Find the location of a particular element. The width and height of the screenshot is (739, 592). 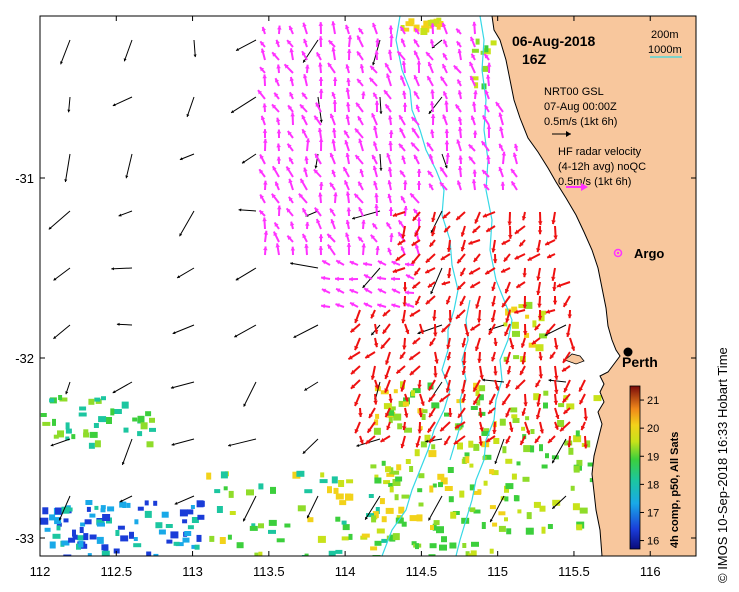

argo-marker is located at coordinates (618, 253).